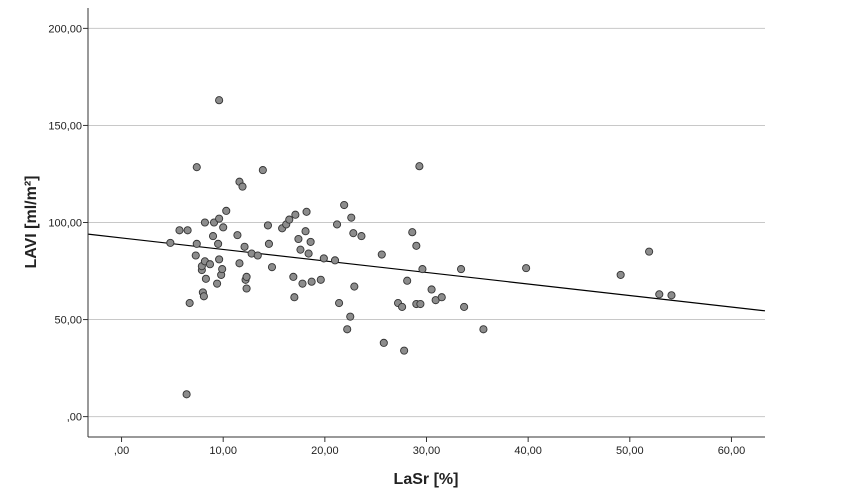 This screenshot has height=503, width=853. What do you see at coordinates (31, 221) in the screenshot?
I see `y-axis-title: LAVI [ml/m²]` at bounding box center [31, 221].